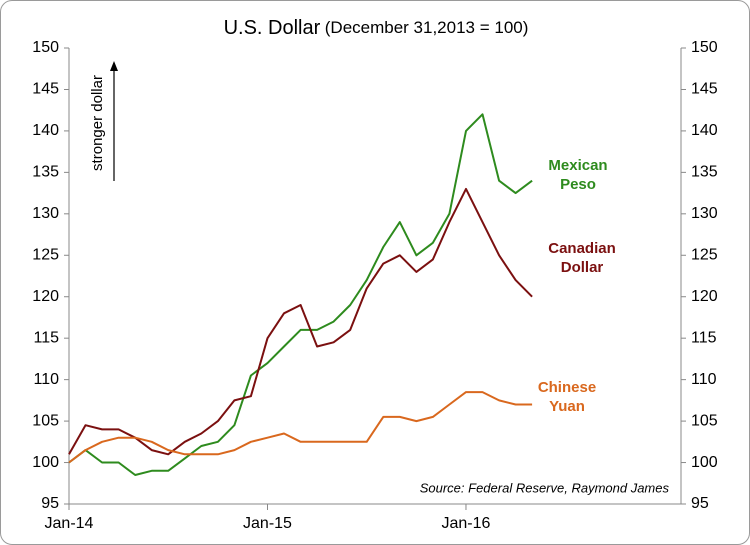 The image size is (750, 545). Describe the element at coordinates (45, 47) in the screenshot. I see `y-tick-label: 150` at that location.